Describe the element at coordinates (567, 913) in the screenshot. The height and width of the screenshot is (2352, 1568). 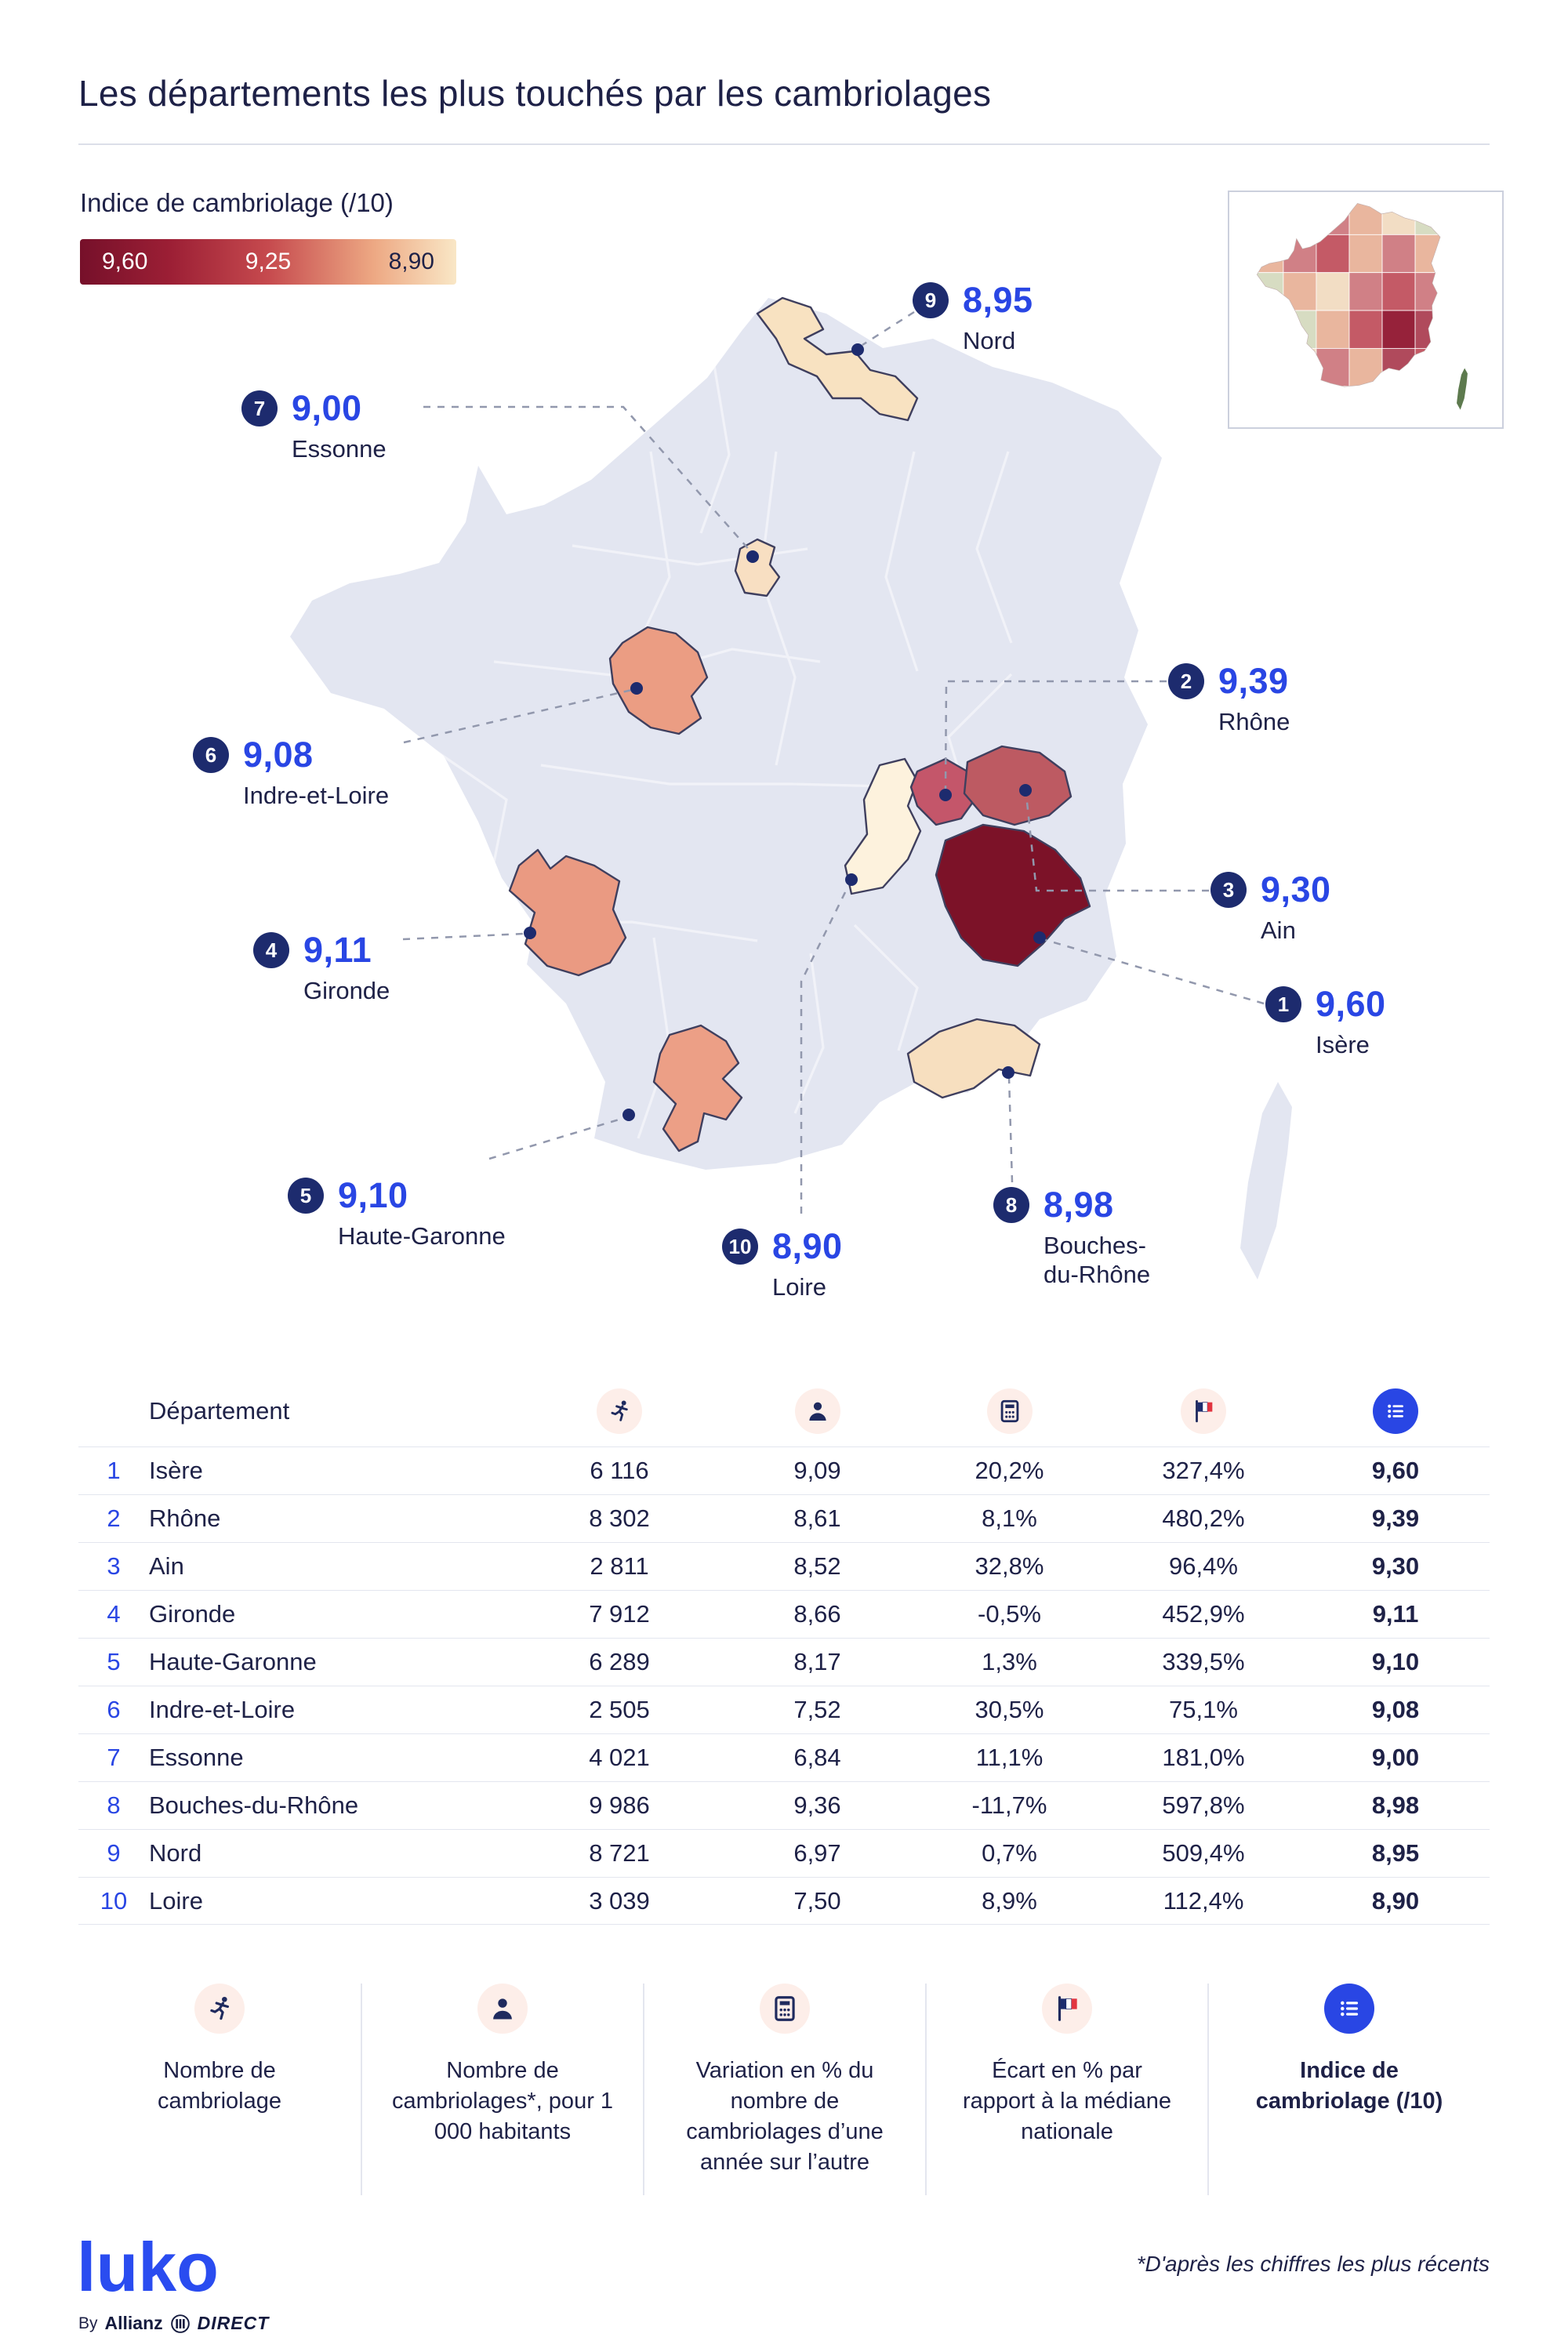
I see `department-gironde` at that location.